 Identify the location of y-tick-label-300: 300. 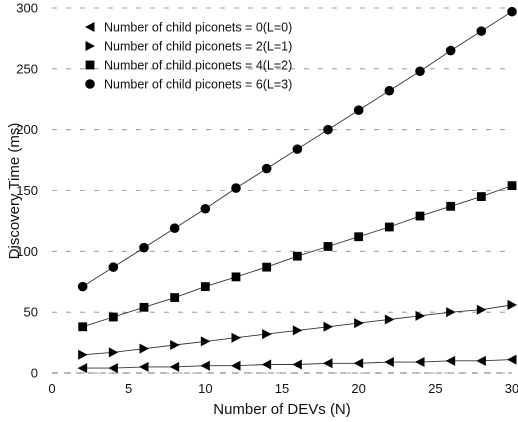
(27, 8).